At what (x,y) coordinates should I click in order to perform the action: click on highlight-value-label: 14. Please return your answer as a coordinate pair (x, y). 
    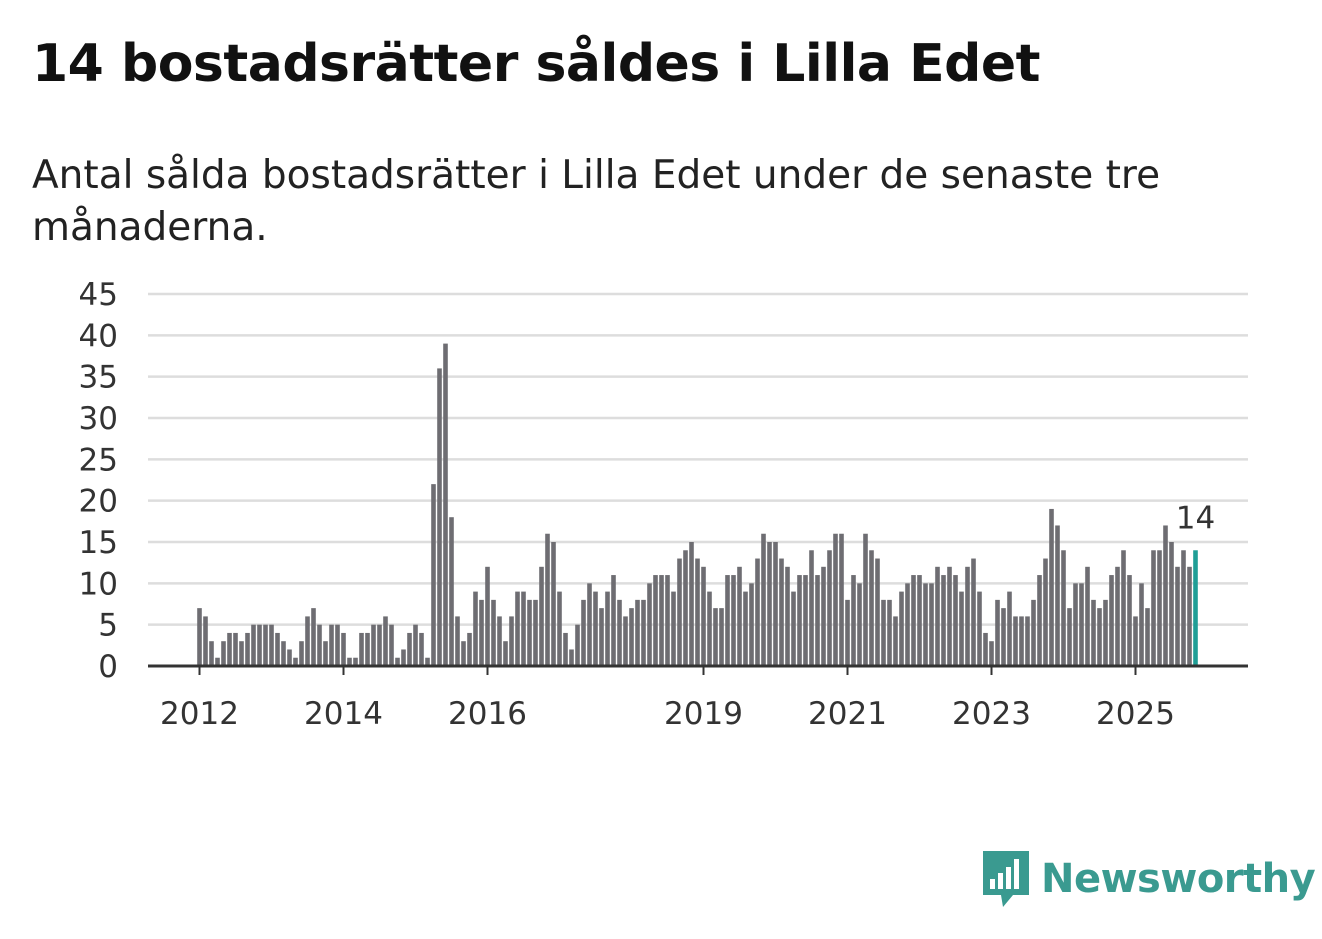
    Looking at the image, I should click on (1195, 518).